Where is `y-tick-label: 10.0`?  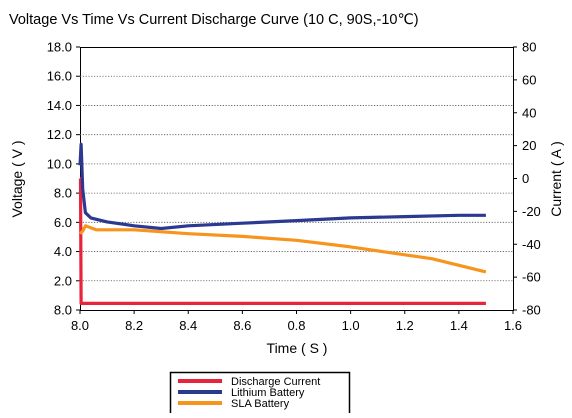
y-tick-label: 10.0 is located at coordinates (59, 163).